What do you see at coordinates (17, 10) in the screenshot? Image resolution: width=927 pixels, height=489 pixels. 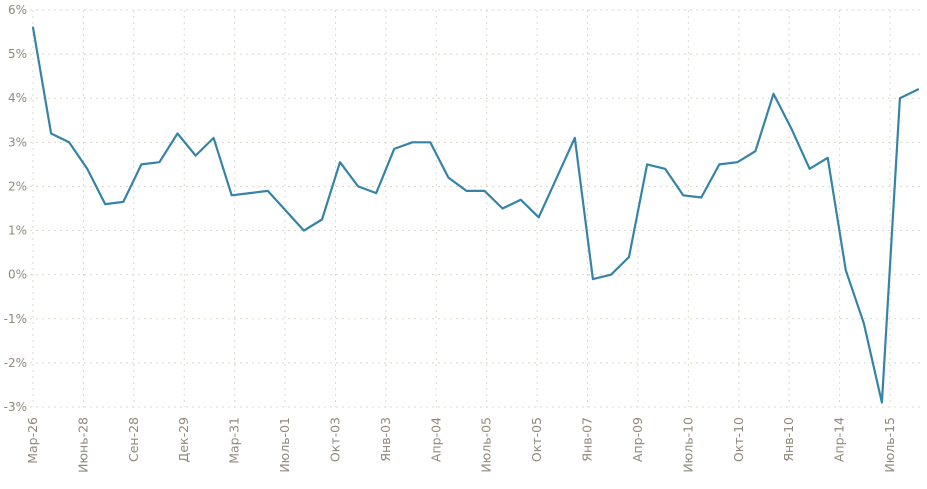 I see `y-axis-tick-label: 6%` at bounding box center [17, 10].